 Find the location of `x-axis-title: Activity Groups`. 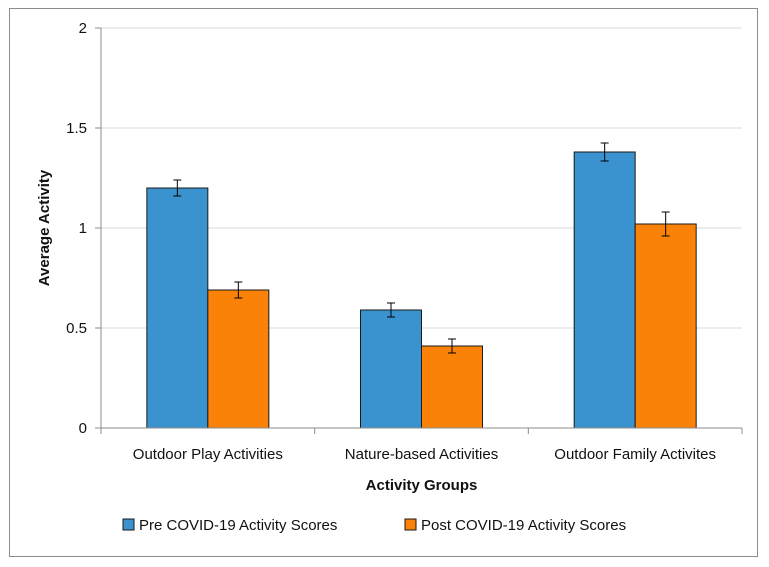

x-axis-title: Activity Groups is located at coordinates (422, 485).